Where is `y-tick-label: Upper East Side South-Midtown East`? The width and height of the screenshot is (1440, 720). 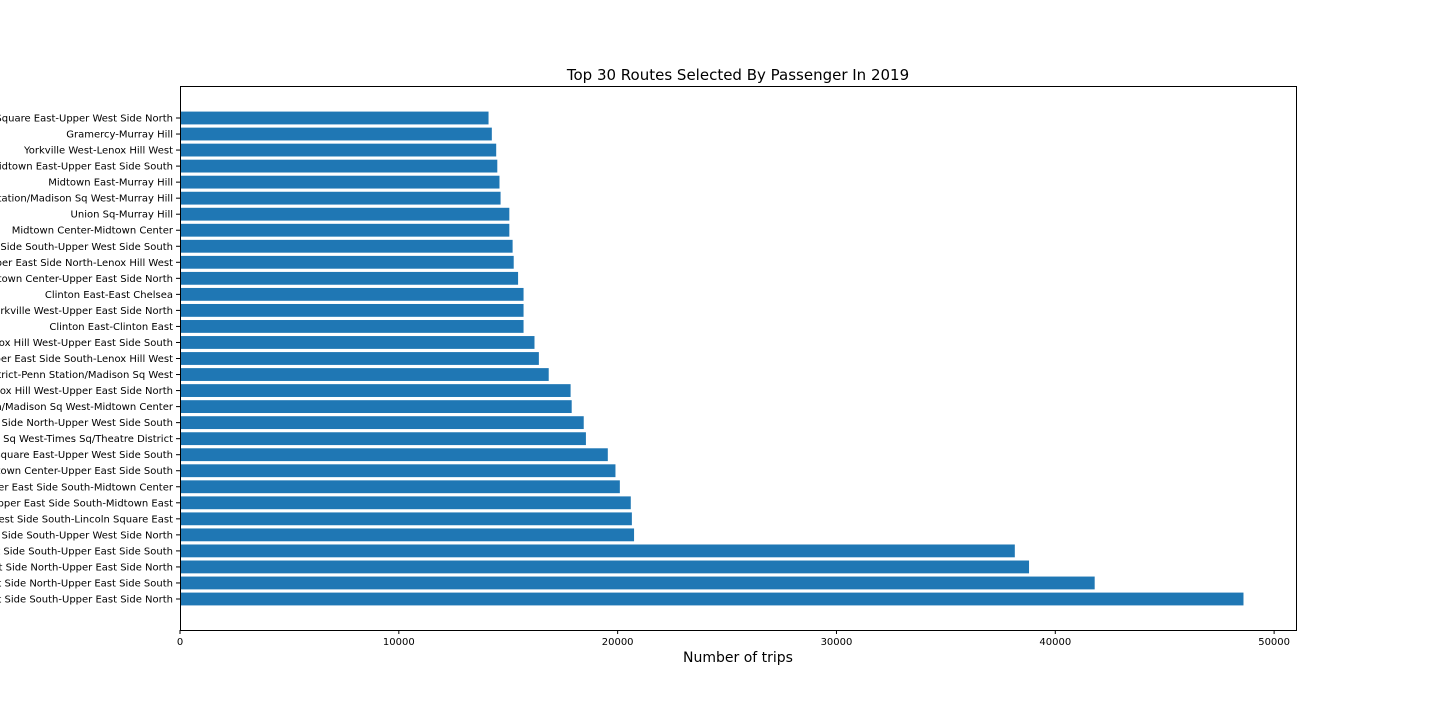
y-tick-label: Upper East Side South-Midtown East is located at coordinates (86, 503).